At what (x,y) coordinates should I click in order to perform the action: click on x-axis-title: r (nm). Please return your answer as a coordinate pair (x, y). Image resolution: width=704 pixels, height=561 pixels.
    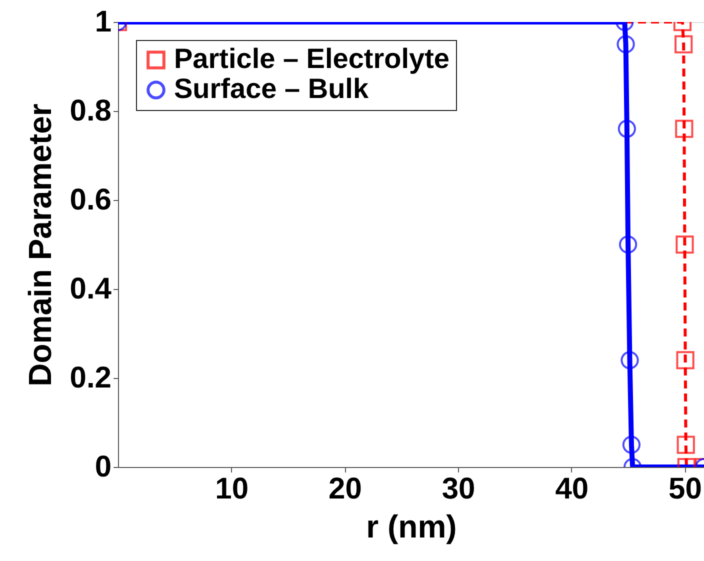
    Looking at the image, I should click on (411, 526).